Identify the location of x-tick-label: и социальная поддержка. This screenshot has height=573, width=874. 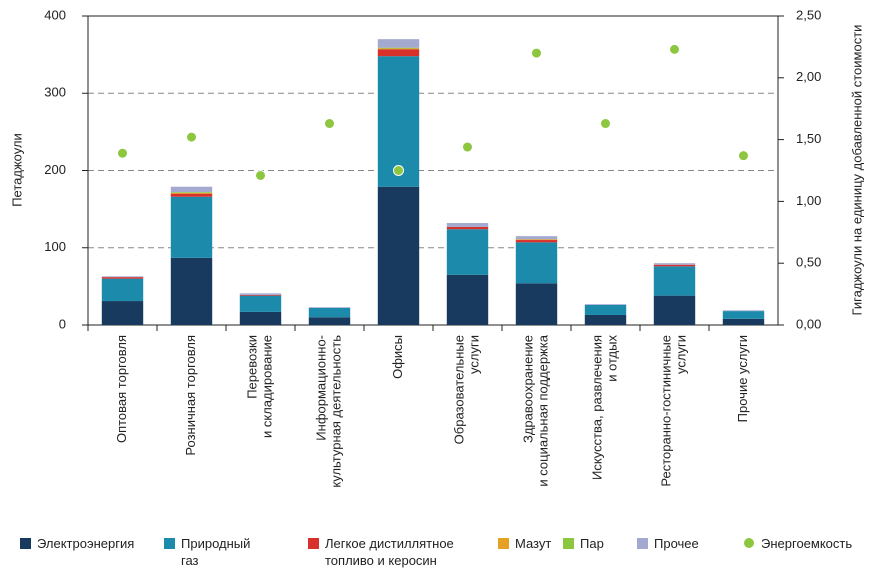
(542, 410).